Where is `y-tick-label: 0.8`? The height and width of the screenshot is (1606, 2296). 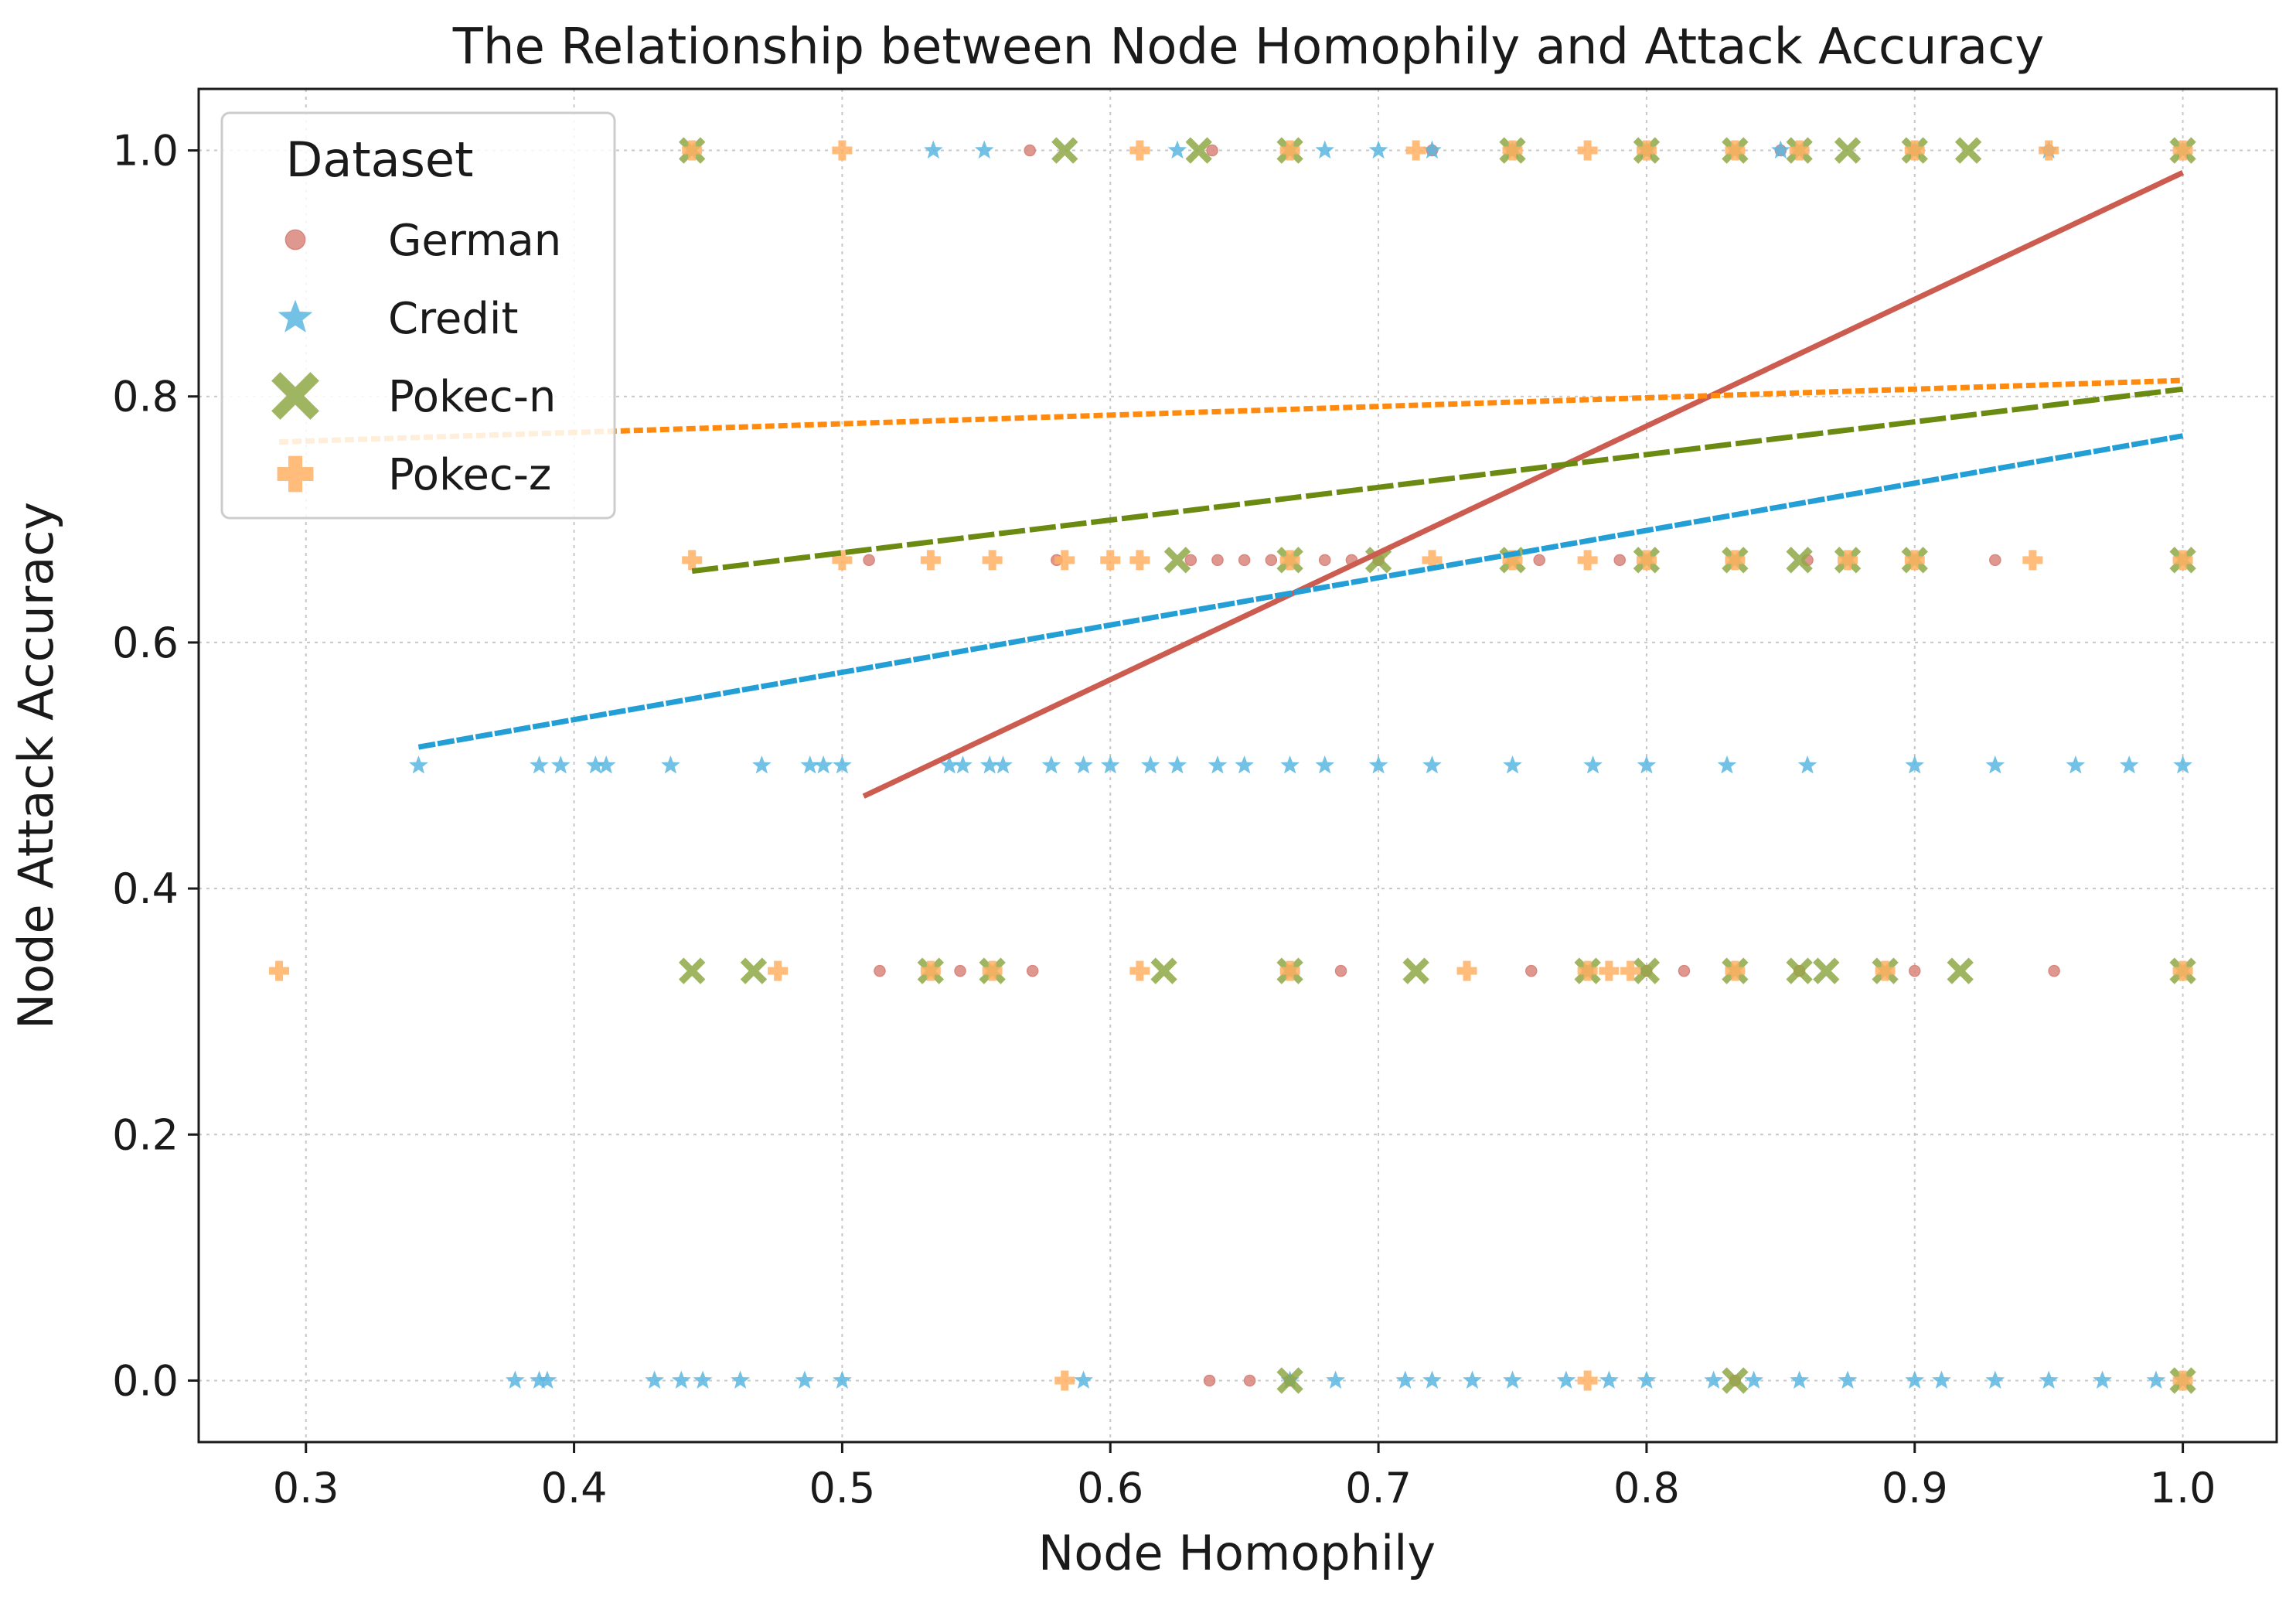 y-tick-label: 0.8 is located at coordinates (145, 397).